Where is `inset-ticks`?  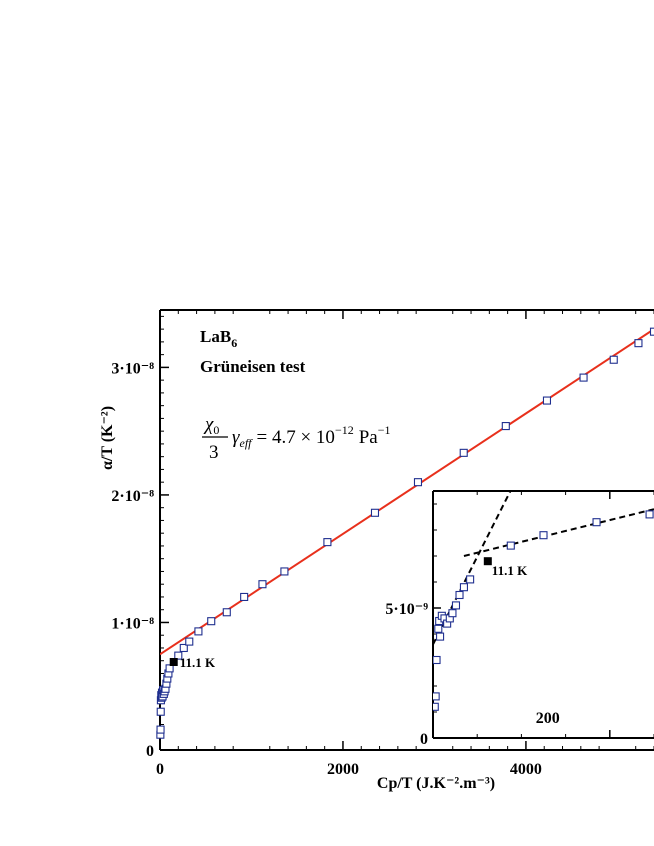
inset-ticks is located at coordinates (543, 615).